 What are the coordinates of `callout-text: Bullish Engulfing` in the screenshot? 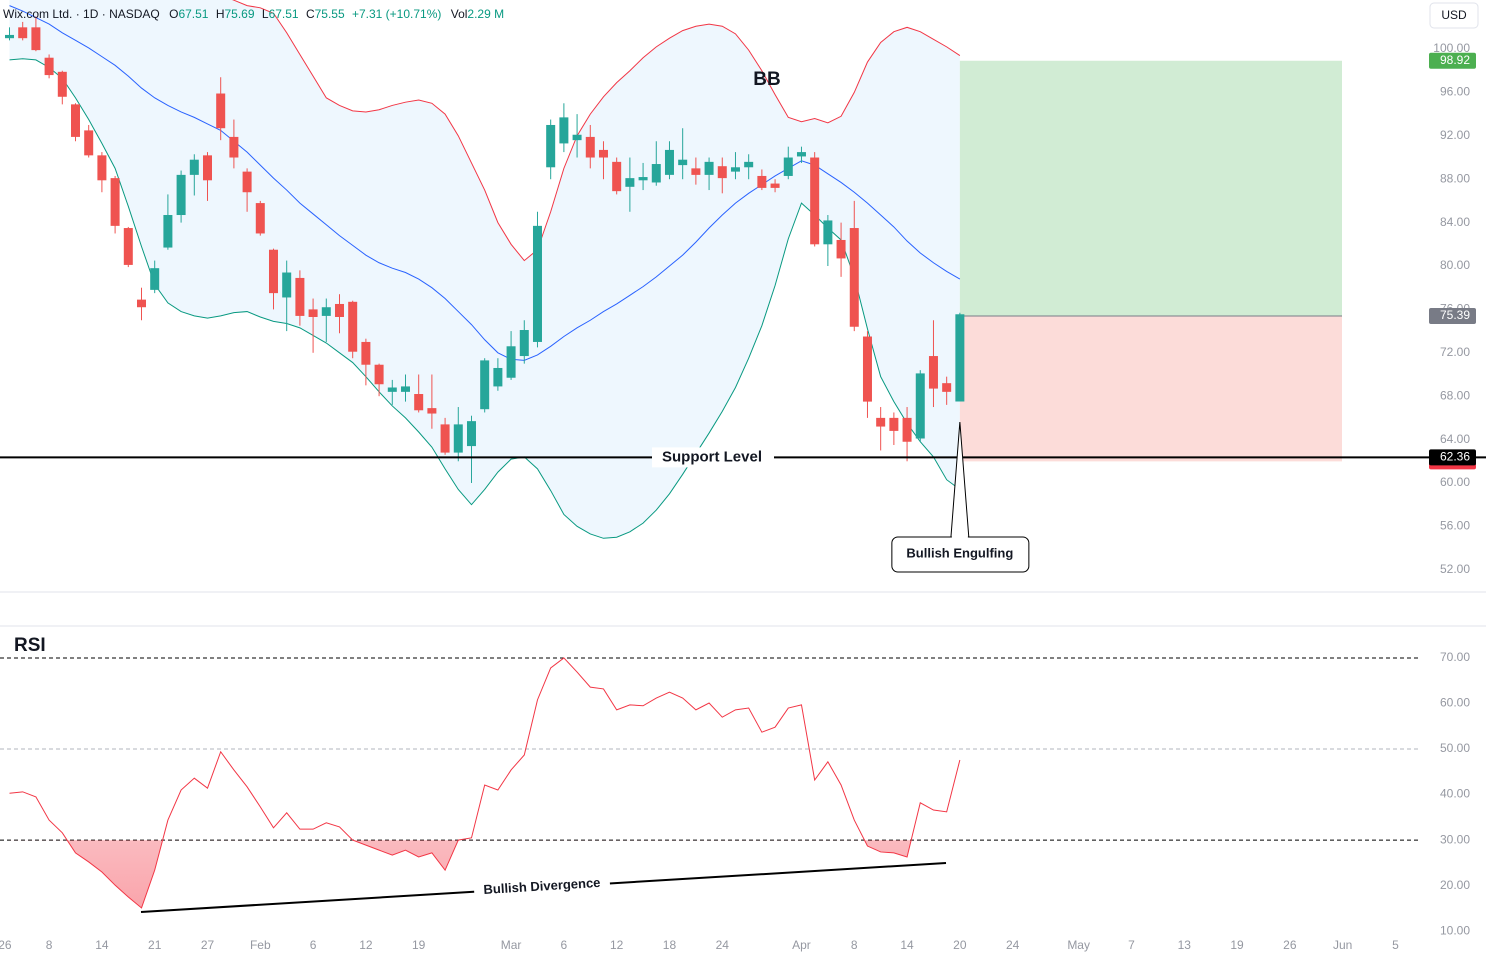 It's located at (959, 552).